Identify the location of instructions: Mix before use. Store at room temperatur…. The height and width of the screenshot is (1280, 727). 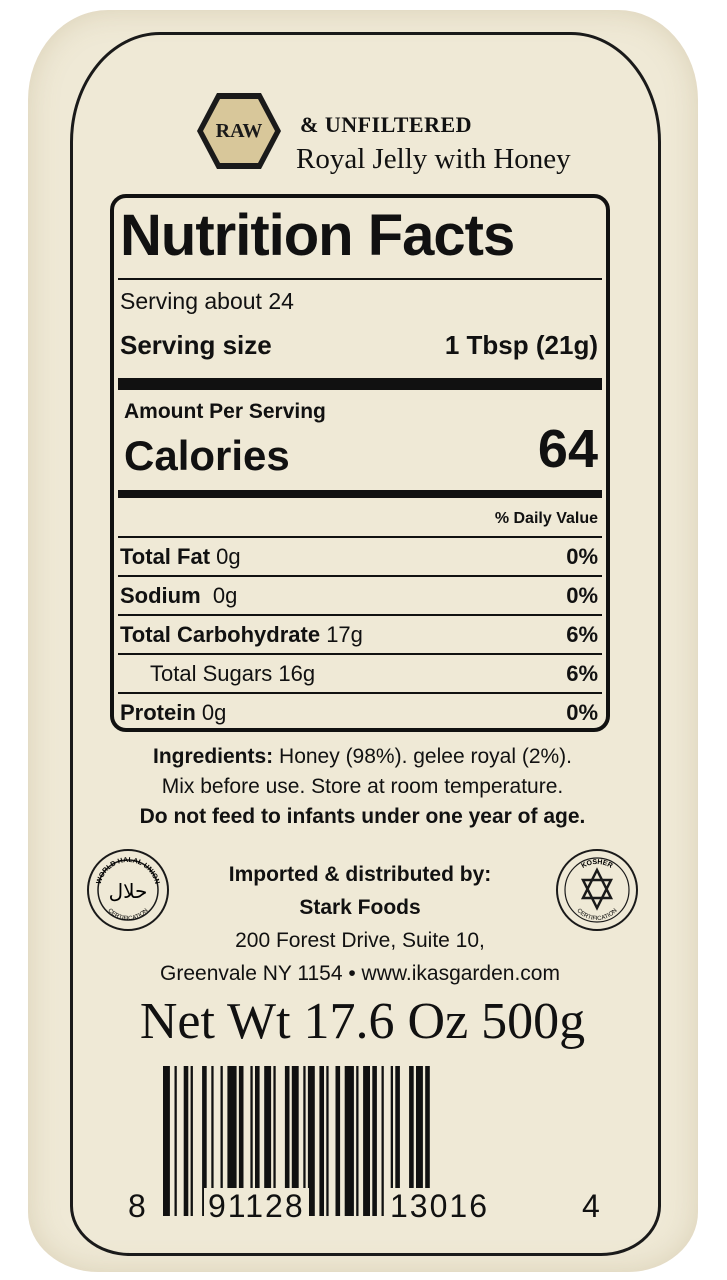
(362, 786).